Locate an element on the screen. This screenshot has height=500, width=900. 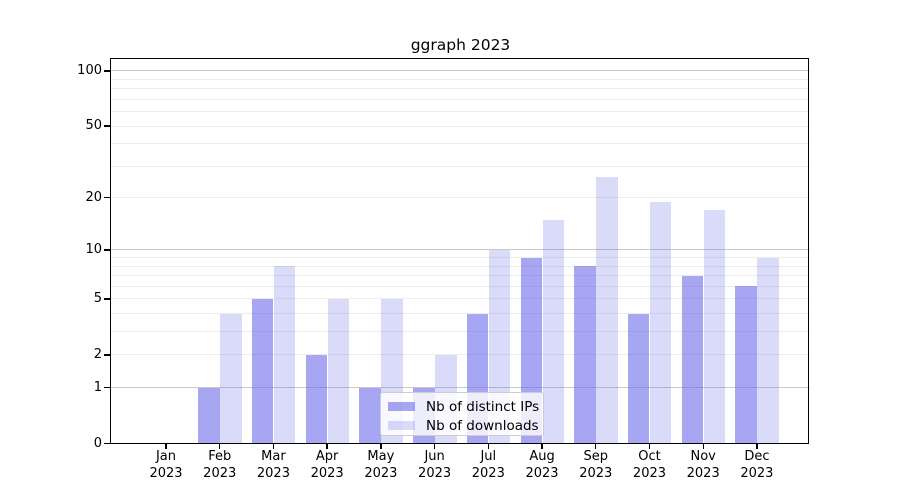
x-tick-label: Jul 2023 is located at coordinates (488, 465).